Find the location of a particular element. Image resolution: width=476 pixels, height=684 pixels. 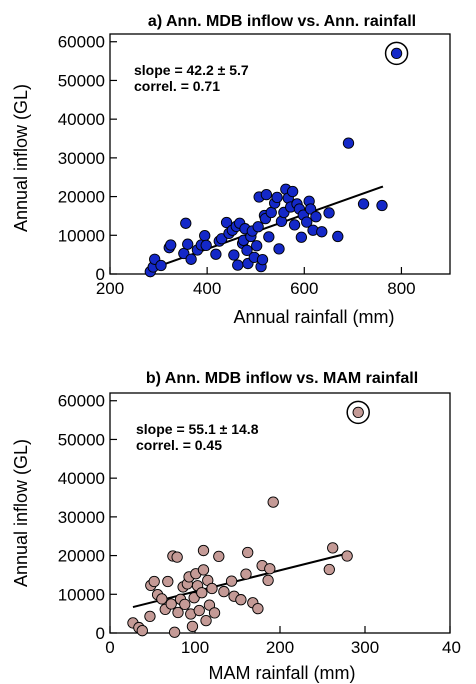

panel-b-x-axis-label: MAM rainfall (mm) is located at coordinates (282, 673).